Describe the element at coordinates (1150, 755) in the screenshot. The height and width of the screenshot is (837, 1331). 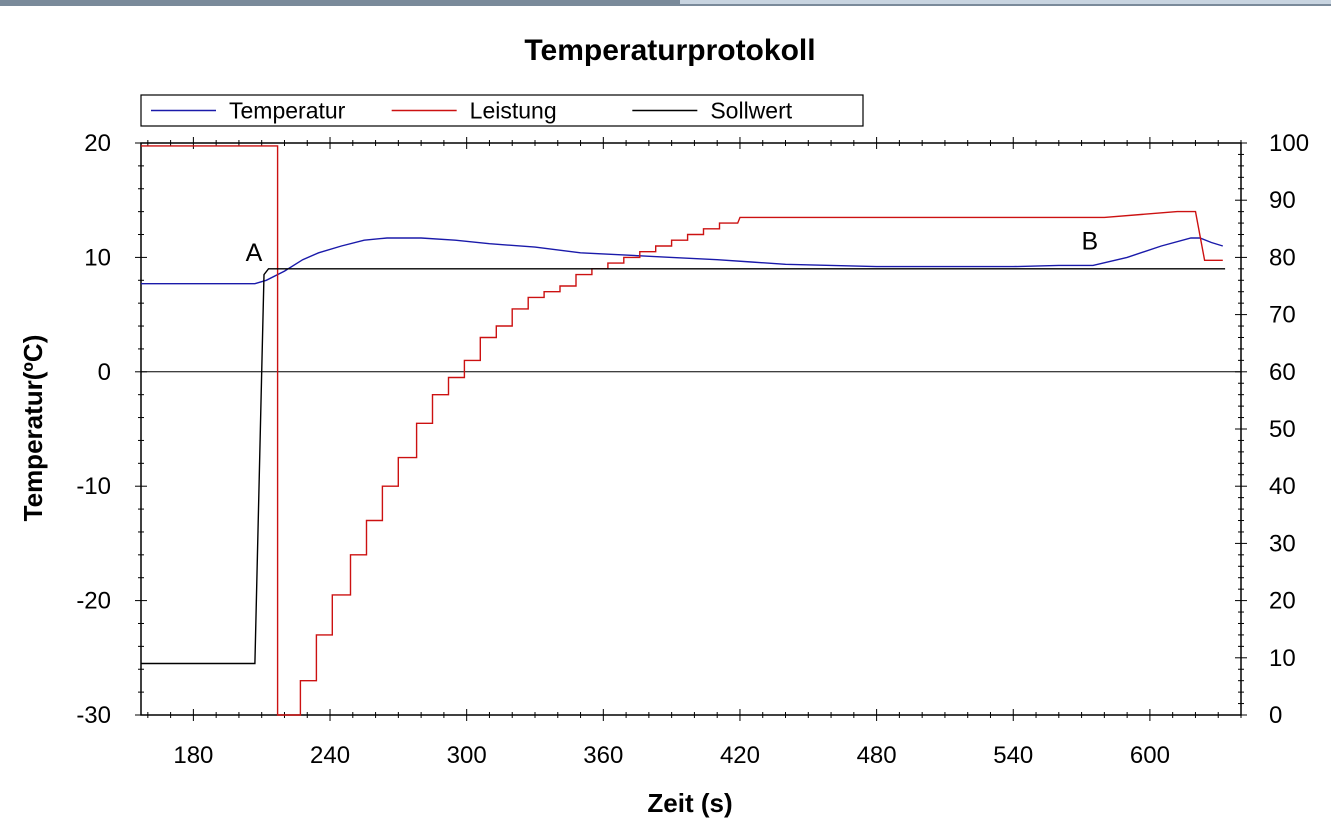
I see `x-tick-label: 600` at that location.